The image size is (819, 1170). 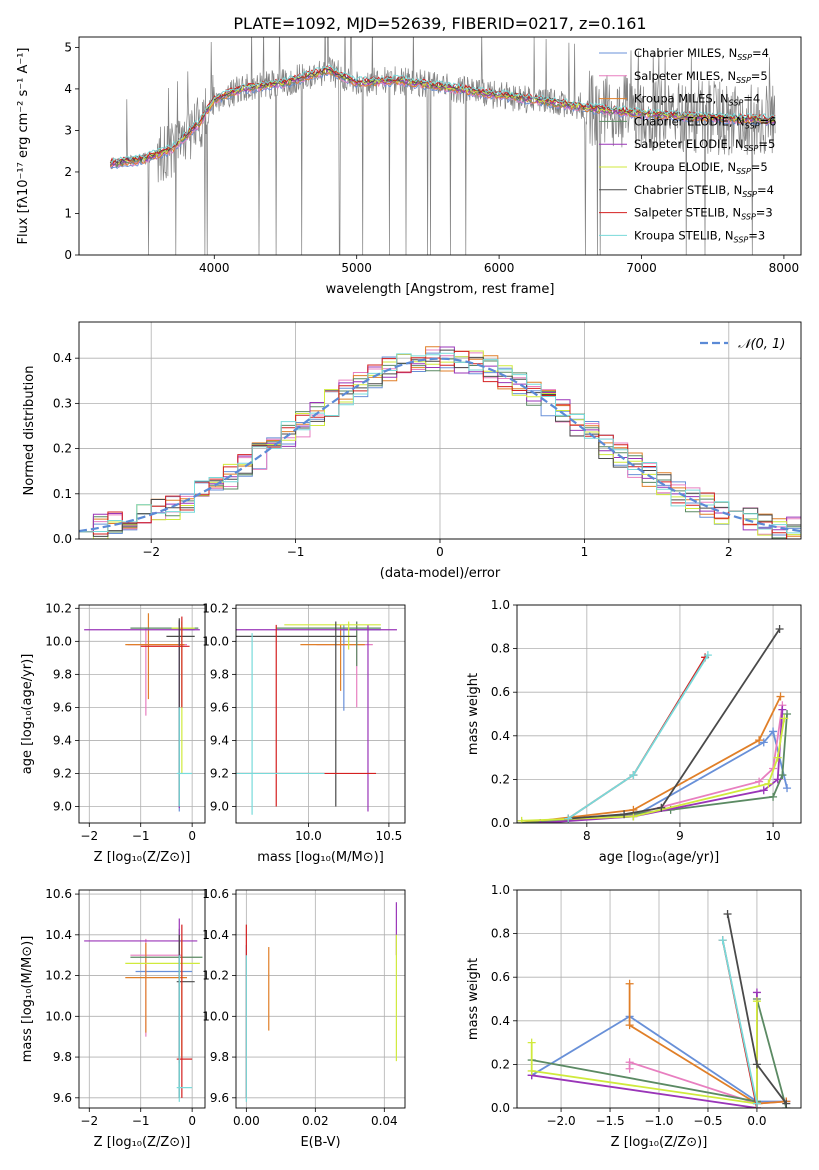 I want to click on y-tick-label: 9.6, so click(x=62, y=707).